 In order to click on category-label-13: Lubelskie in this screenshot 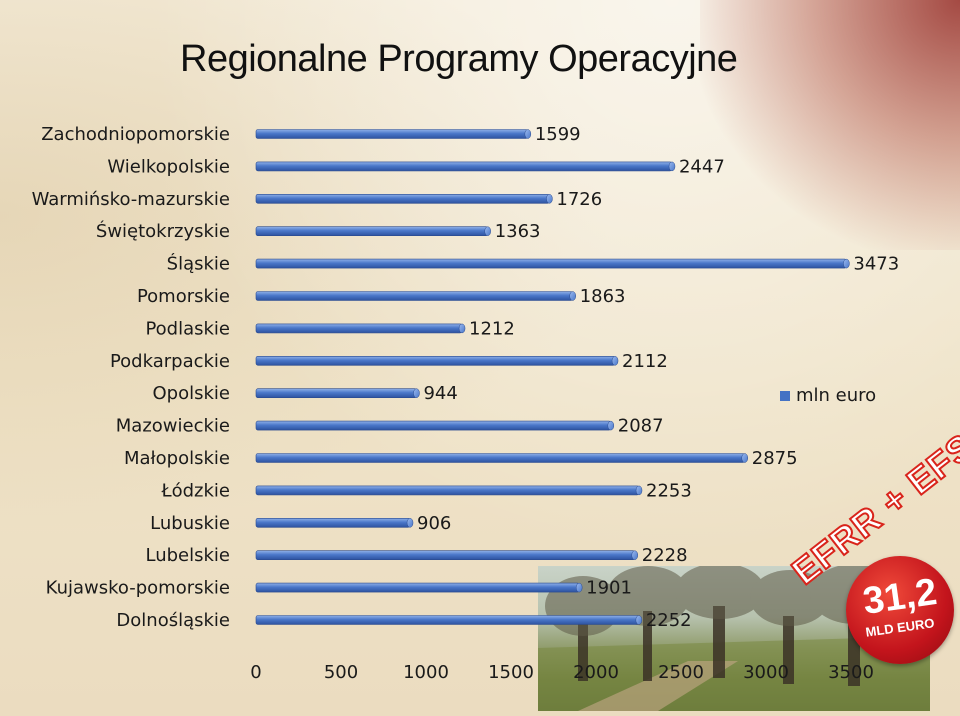, I will do `click(188, 555)`.